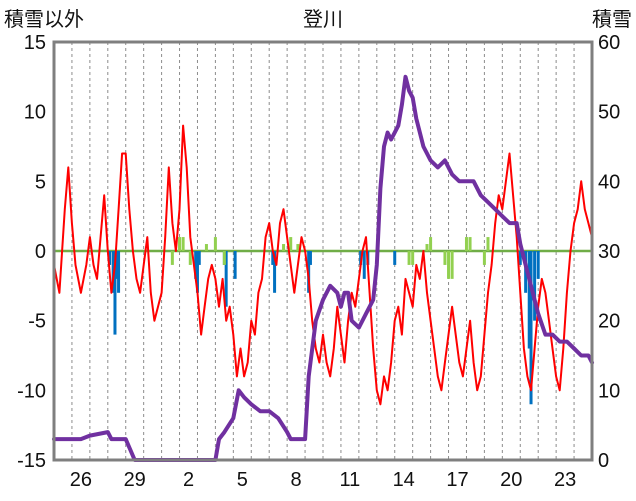  What do you see at coordinates (404, 480) in the screenshot?
I see `x-tick: 14` at bounding box center [404, 480].